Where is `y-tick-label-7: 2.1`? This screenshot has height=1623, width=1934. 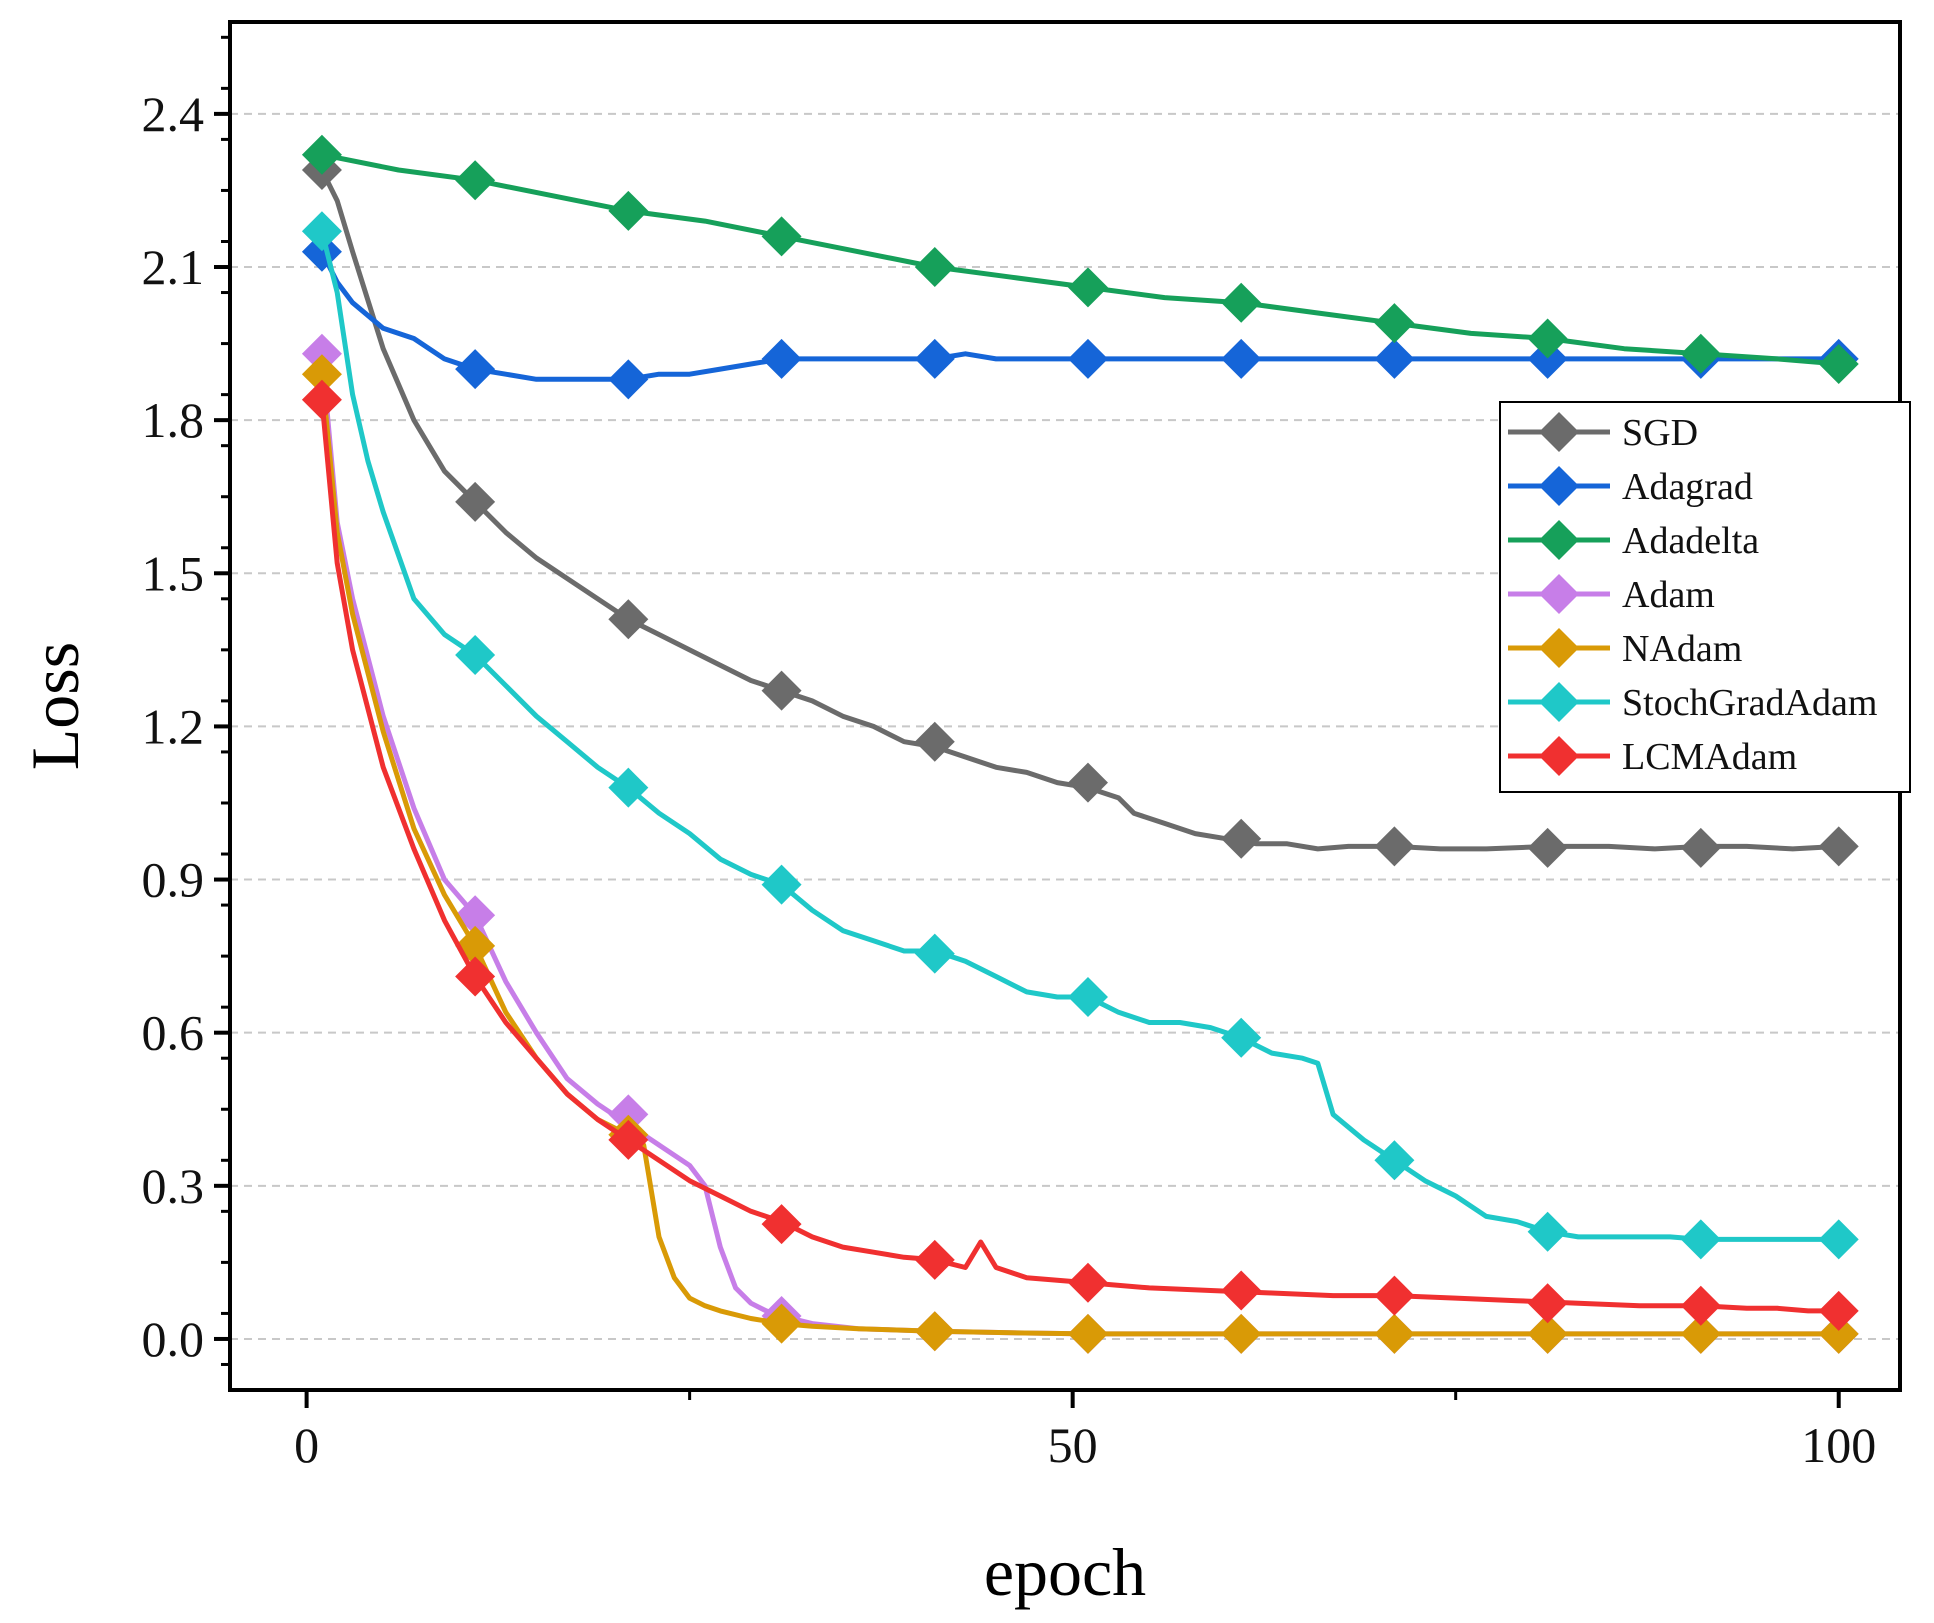
y-tick-label-7: 2.1 is located at coordinates (173, 267).